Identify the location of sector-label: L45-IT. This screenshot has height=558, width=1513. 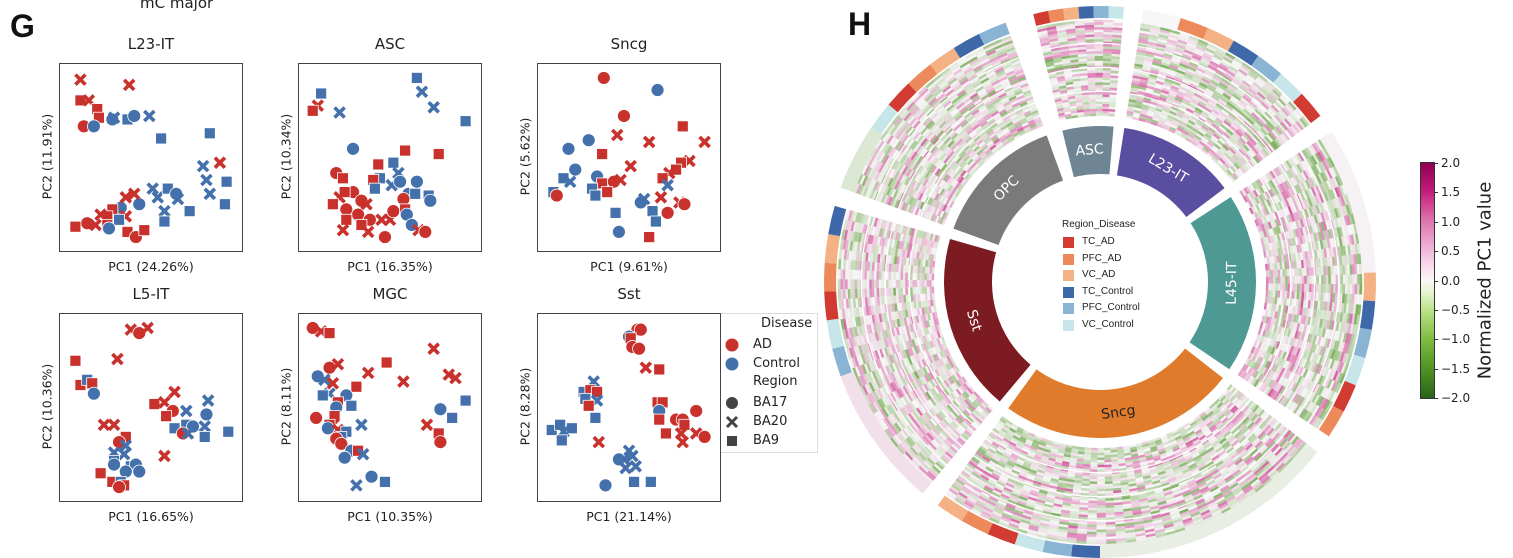
(1232, 283).